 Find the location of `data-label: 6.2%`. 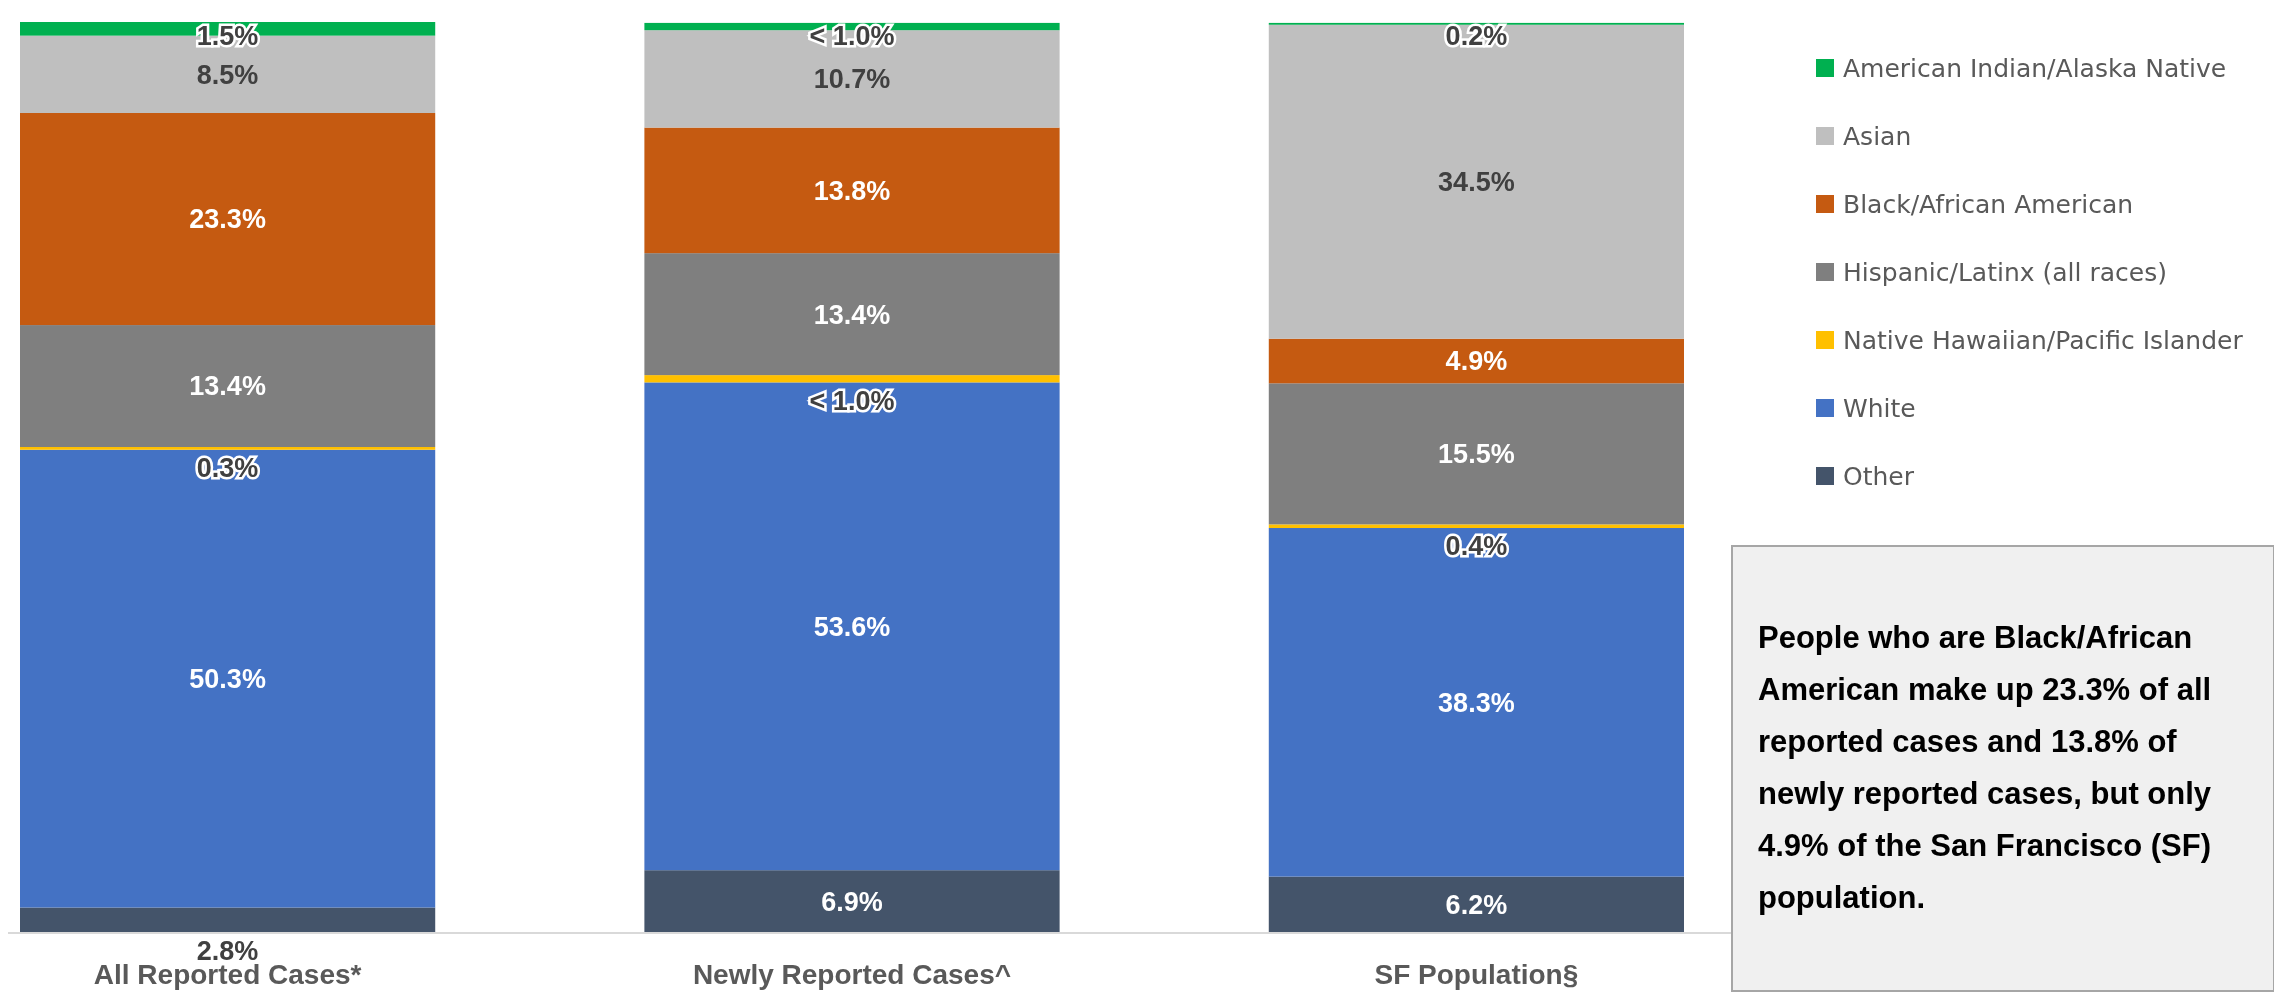

data-label: 6.2% is located at coordinates (1476, 905).